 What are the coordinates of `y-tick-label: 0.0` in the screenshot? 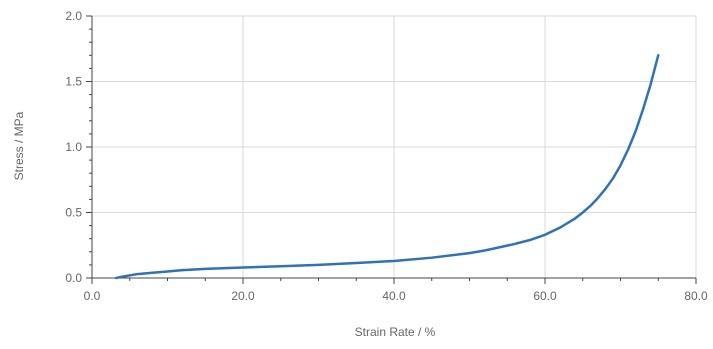 It's located at (73, 278).